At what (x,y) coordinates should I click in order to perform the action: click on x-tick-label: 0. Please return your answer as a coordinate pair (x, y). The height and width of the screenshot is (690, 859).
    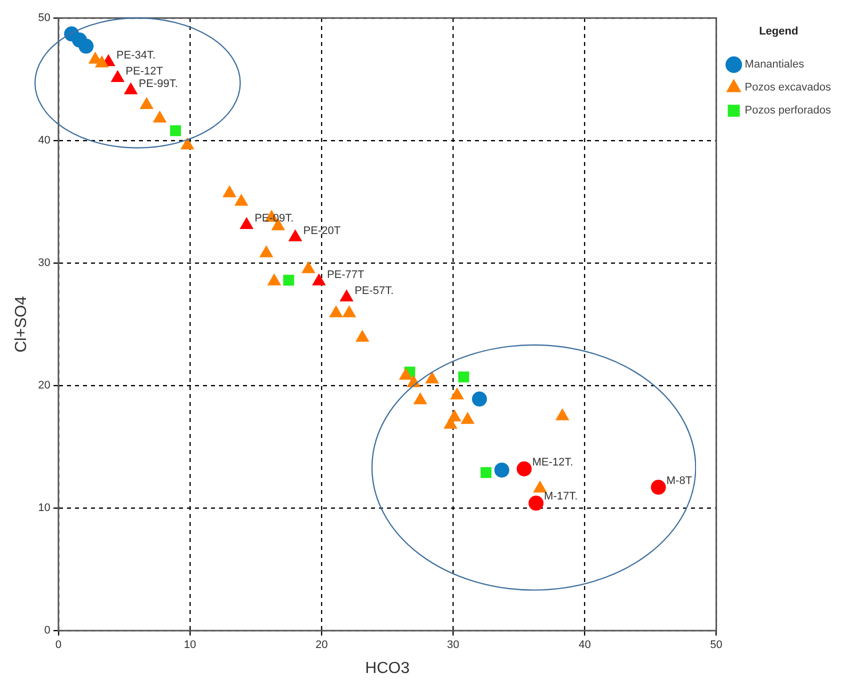
    Looking at the image, I should click on (58, 645).